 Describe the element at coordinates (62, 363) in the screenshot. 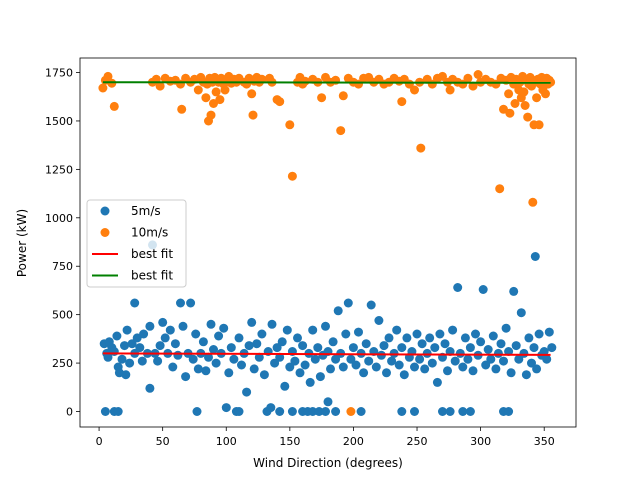

I see `y-tick-label: 250` at that location.